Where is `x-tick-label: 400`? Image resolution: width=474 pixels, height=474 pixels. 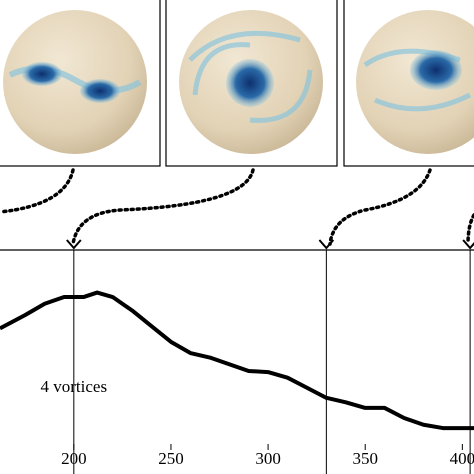 x-tick-label: 400 is located at coordinates (462, 458).